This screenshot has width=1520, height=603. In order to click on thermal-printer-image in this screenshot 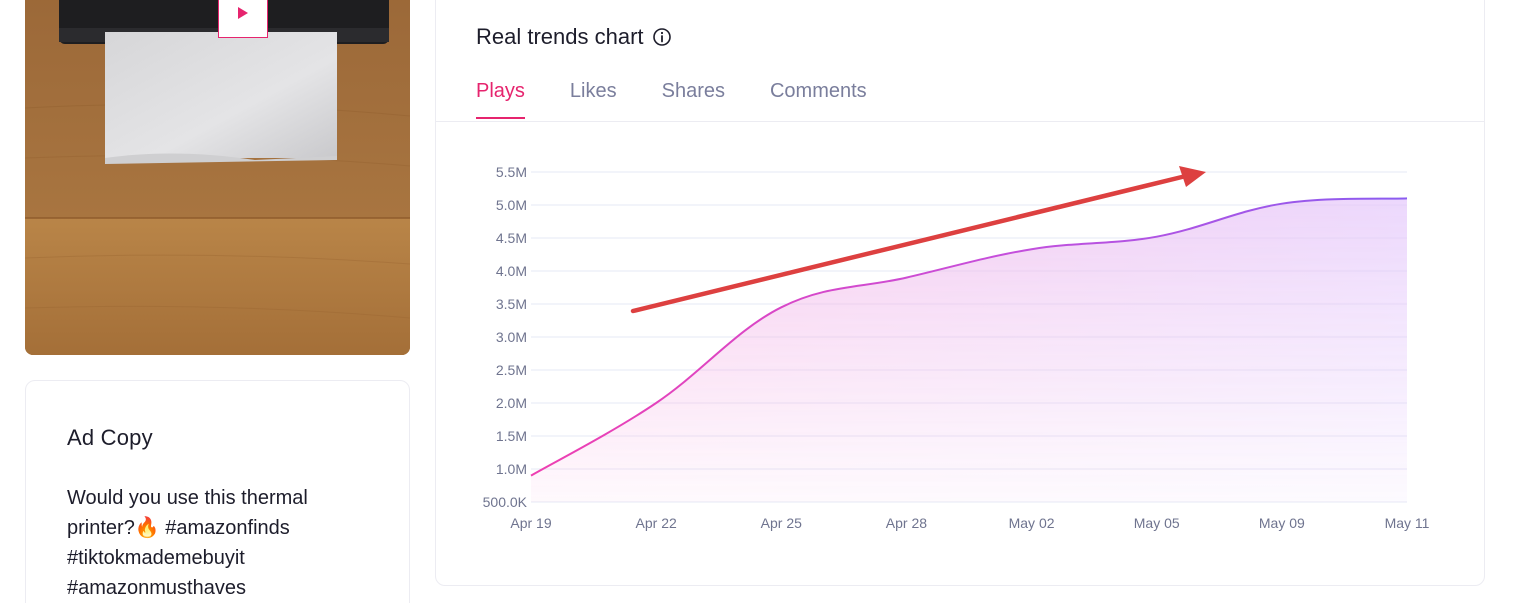, I will do `click(217, 177)`.